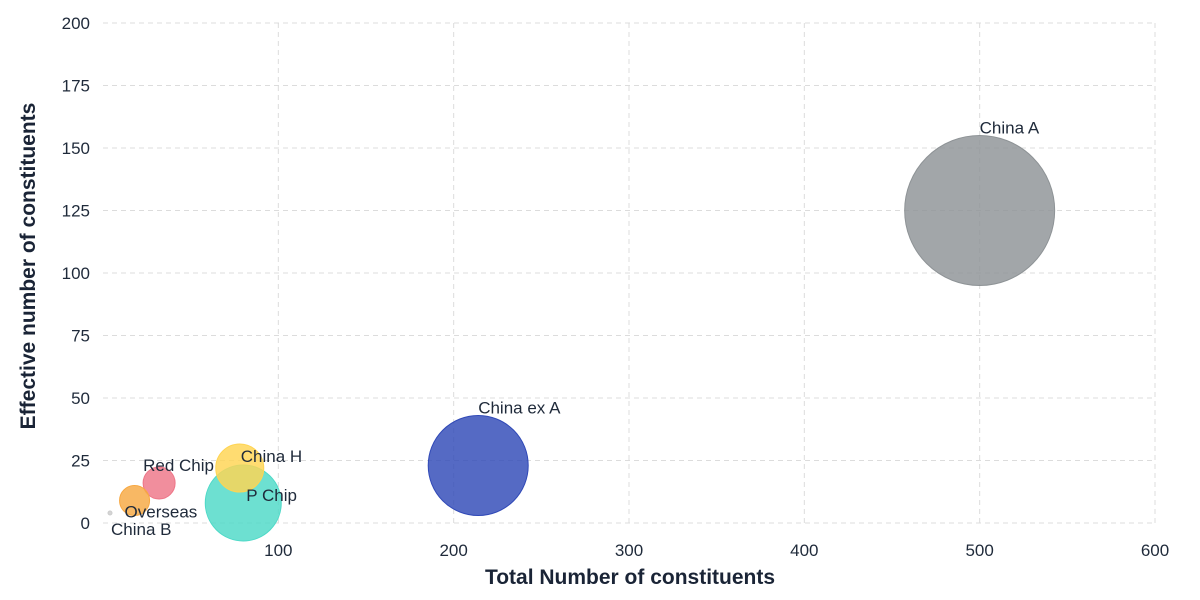 This screenshot has width=1200, height=600. What do you see at coordinates (178, 465) in the screenshot?
I see `bubble-label-red-chip: Red Chip` at bounding box center [178, 465].